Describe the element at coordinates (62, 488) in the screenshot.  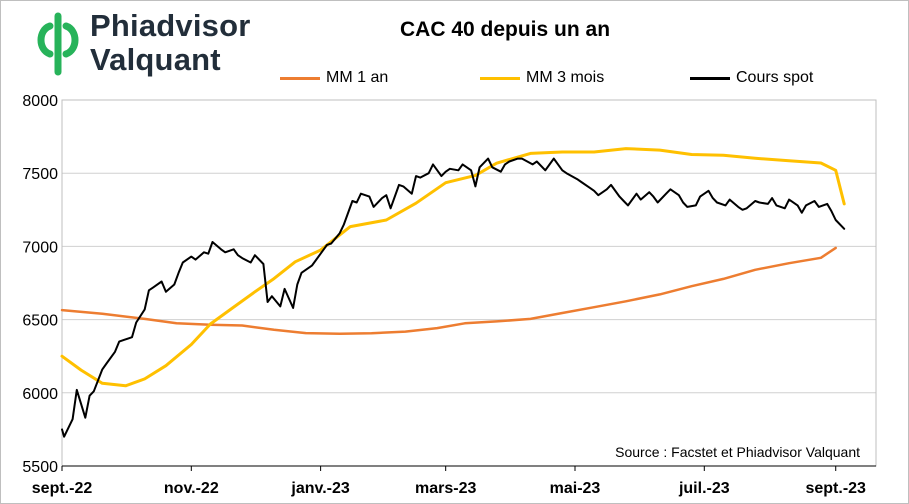
I see `x-tick-label-0: sept.-22` at that location.